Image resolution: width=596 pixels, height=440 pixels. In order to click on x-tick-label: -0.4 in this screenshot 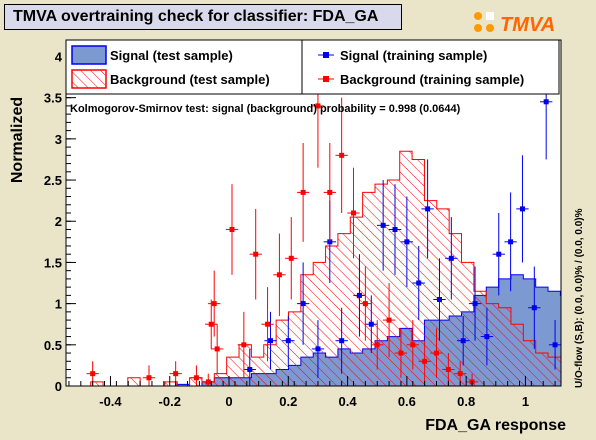, I will do `click(110, 401)`.